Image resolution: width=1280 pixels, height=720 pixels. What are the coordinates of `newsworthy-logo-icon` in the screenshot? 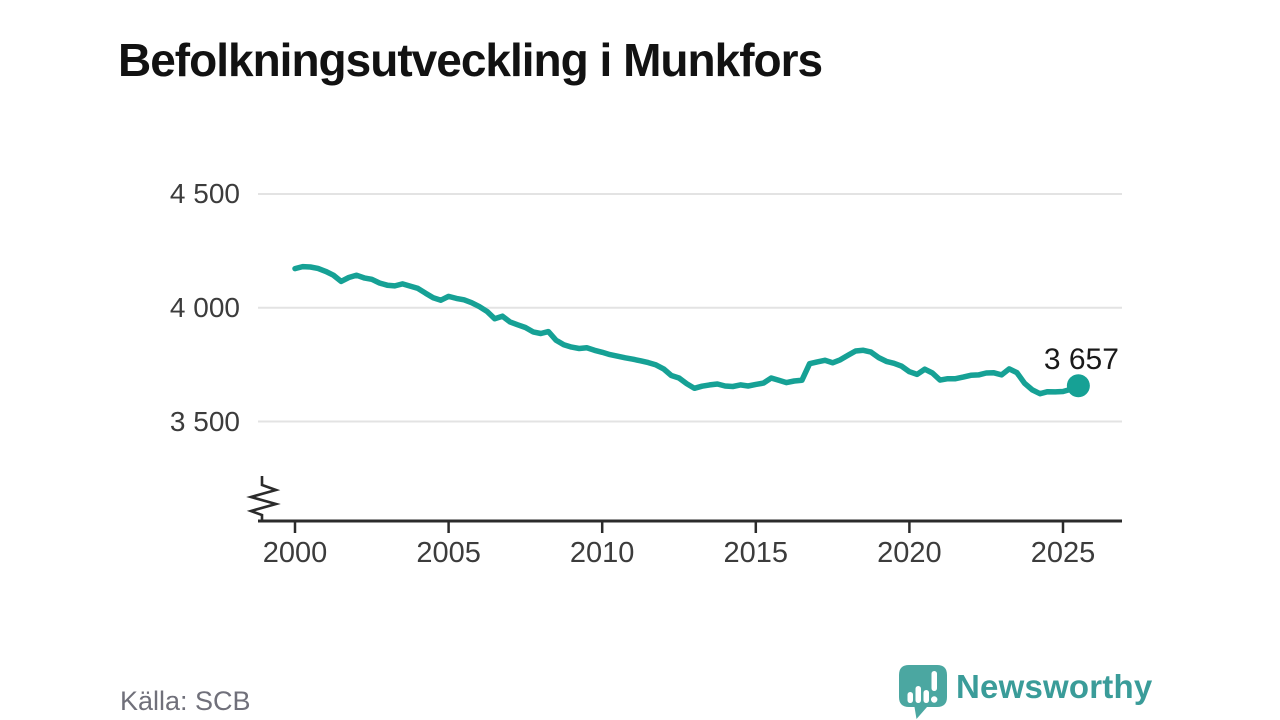 It's located at (923, 692).